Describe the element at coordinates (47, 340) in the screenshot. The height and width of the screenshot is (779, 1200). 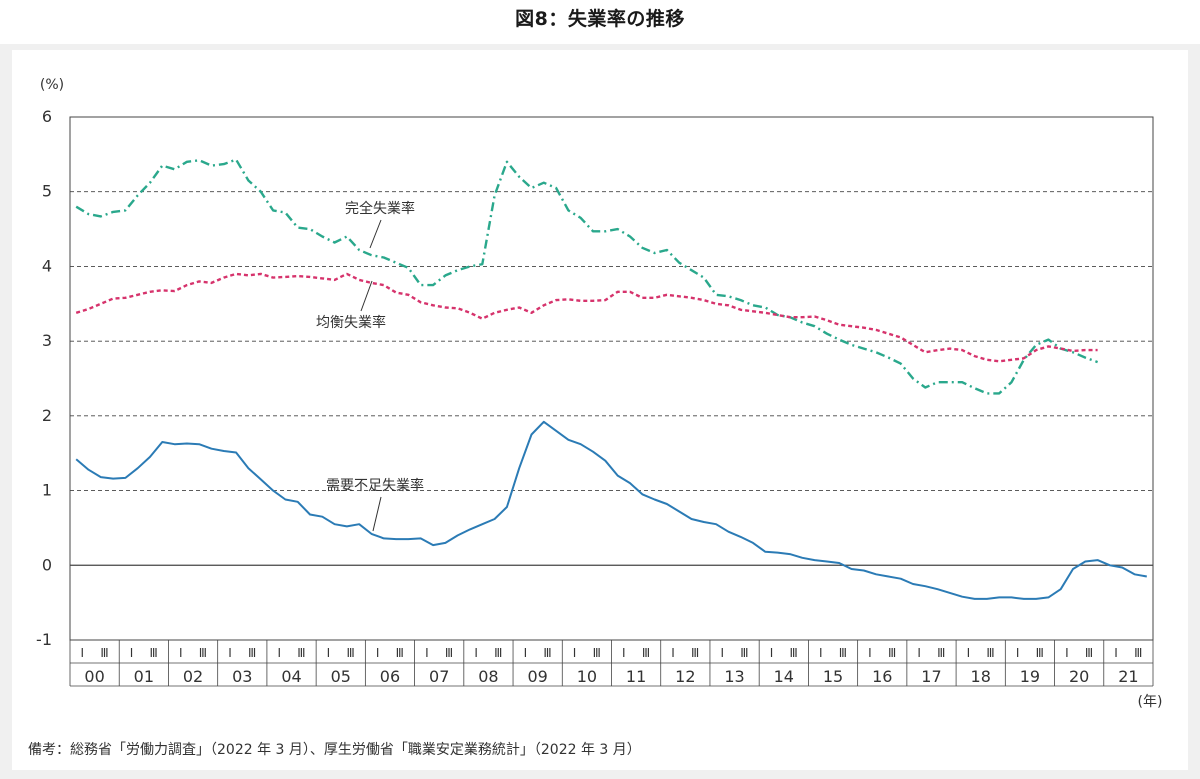
I see `y-tick-label: 3` at that location.